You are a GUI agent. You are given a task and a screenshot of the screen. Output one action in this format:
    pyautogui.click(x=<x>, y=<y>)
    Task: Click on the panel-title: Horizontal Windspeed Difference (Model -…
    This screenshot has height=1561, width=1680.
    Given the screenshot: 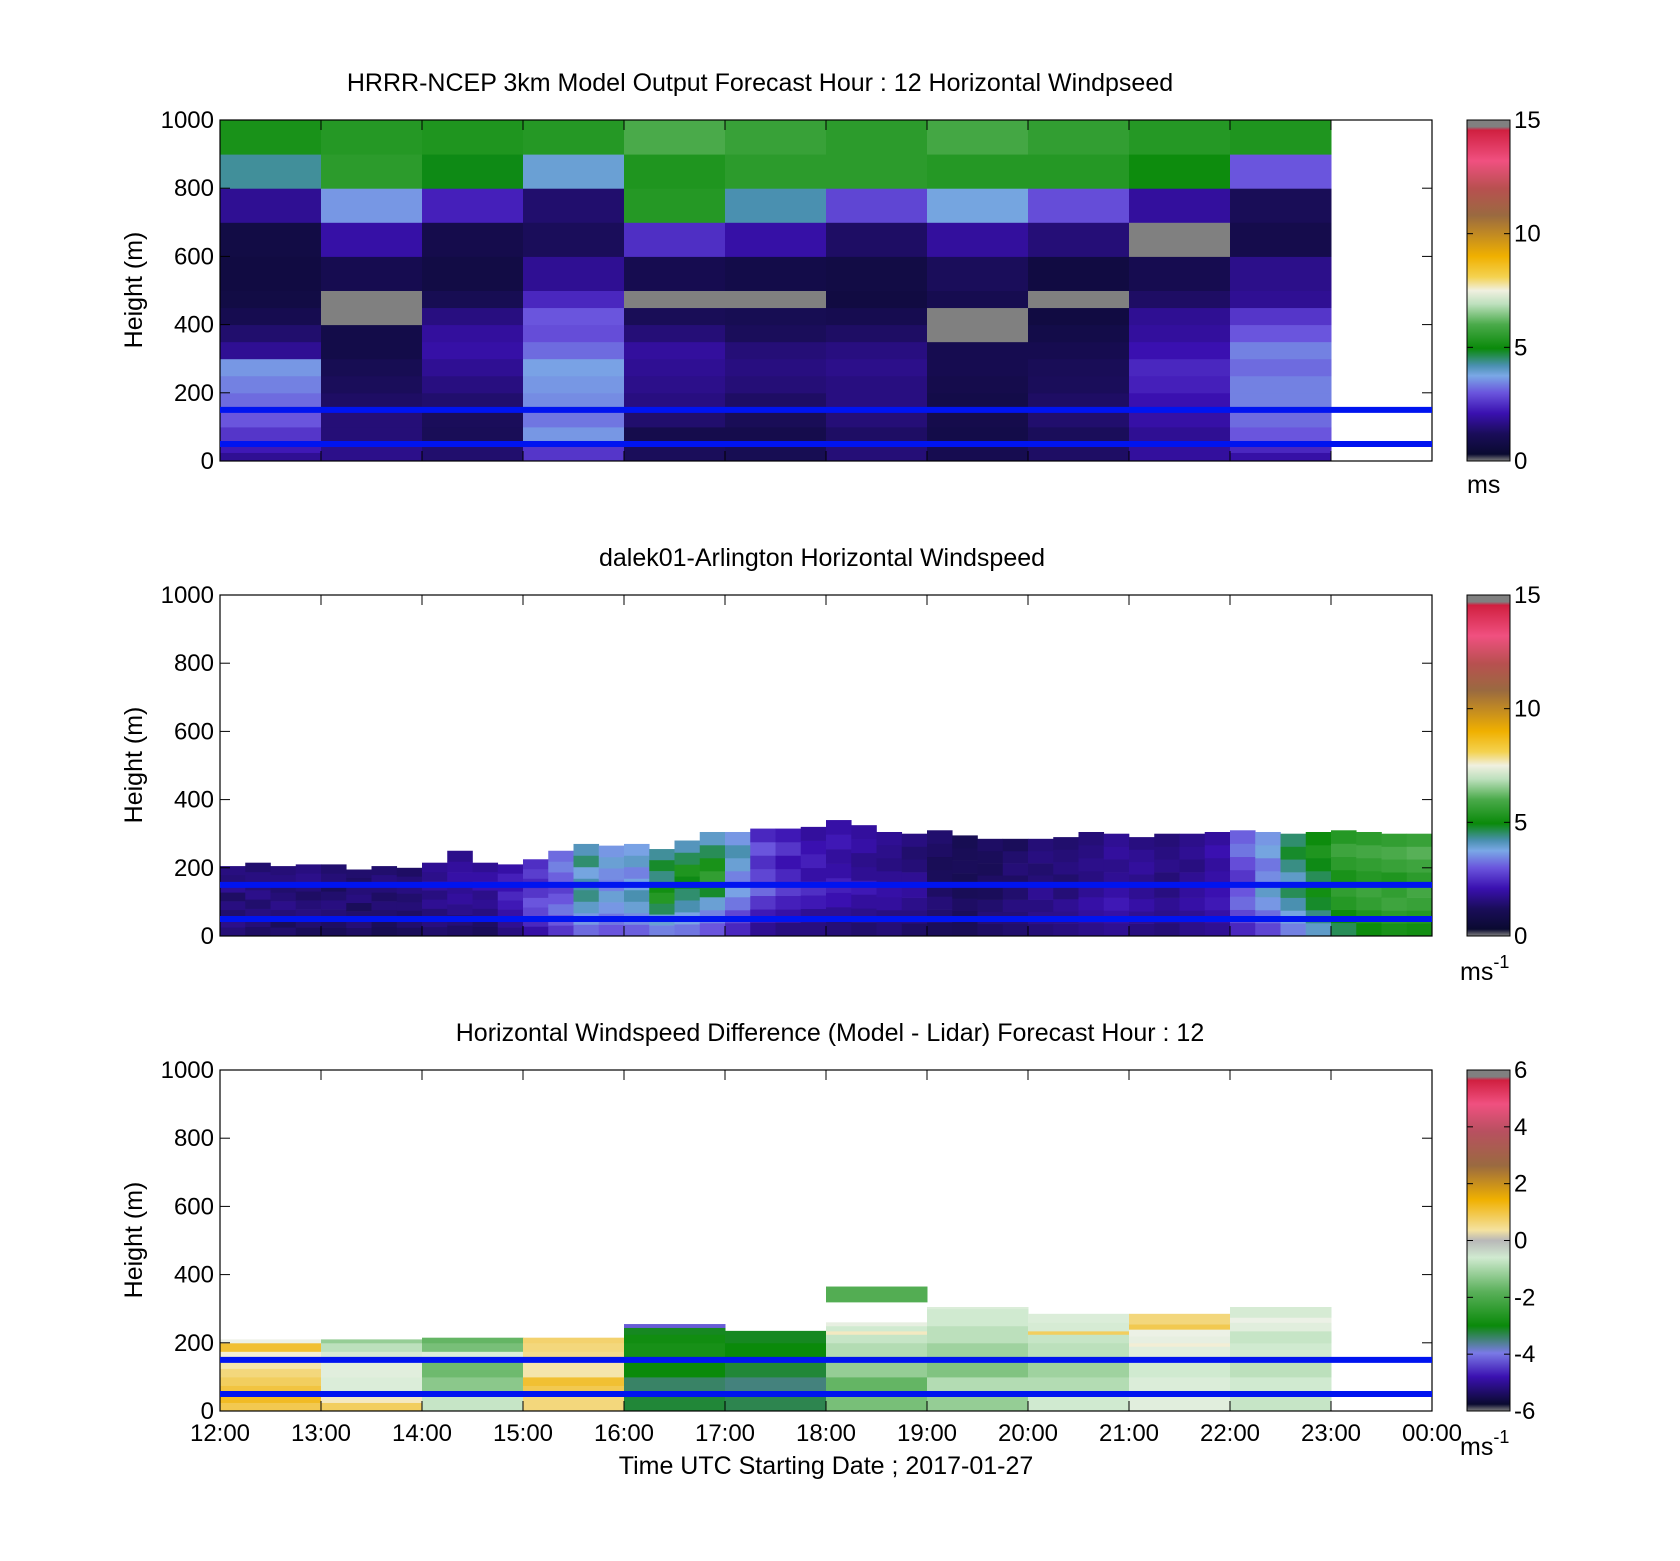 What is the action you would take?
    pyautogui.click(x=830, y=1033)
    